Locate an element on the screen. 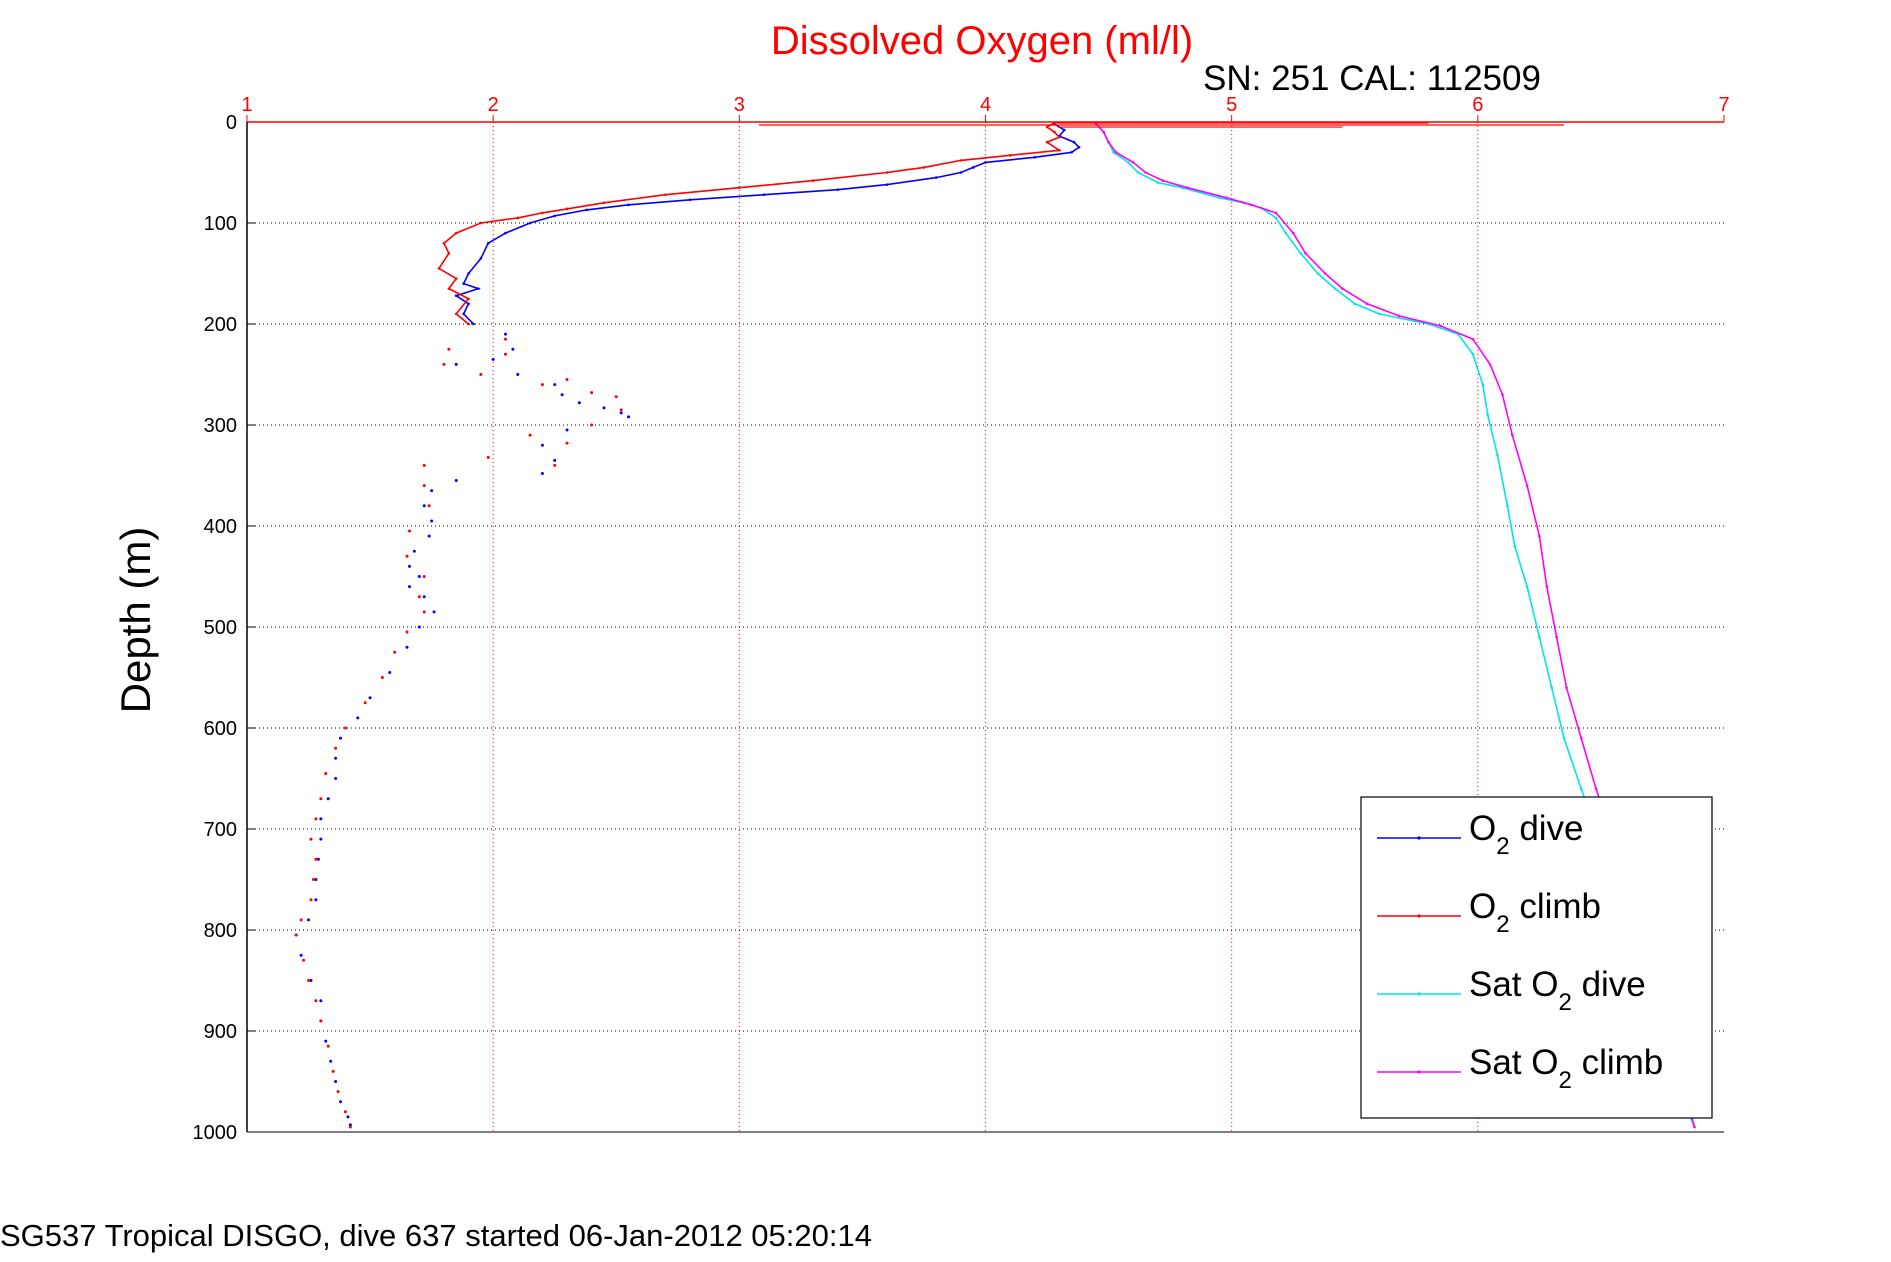  y-tick-label: 200 is located at coordinates (220, 325).